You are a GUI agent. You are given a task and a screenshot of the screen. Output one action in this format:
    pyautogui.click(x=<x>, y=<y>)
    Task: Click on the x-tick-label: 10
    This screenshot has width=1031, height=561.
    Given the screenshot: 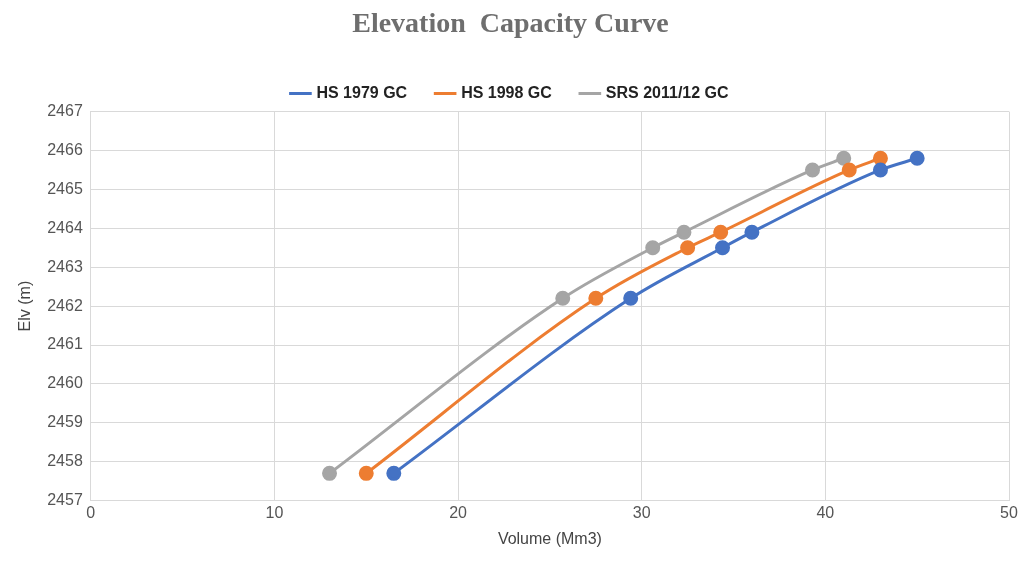 What is the action you would take?
    pyautogui.click(x=274, y=512)
    